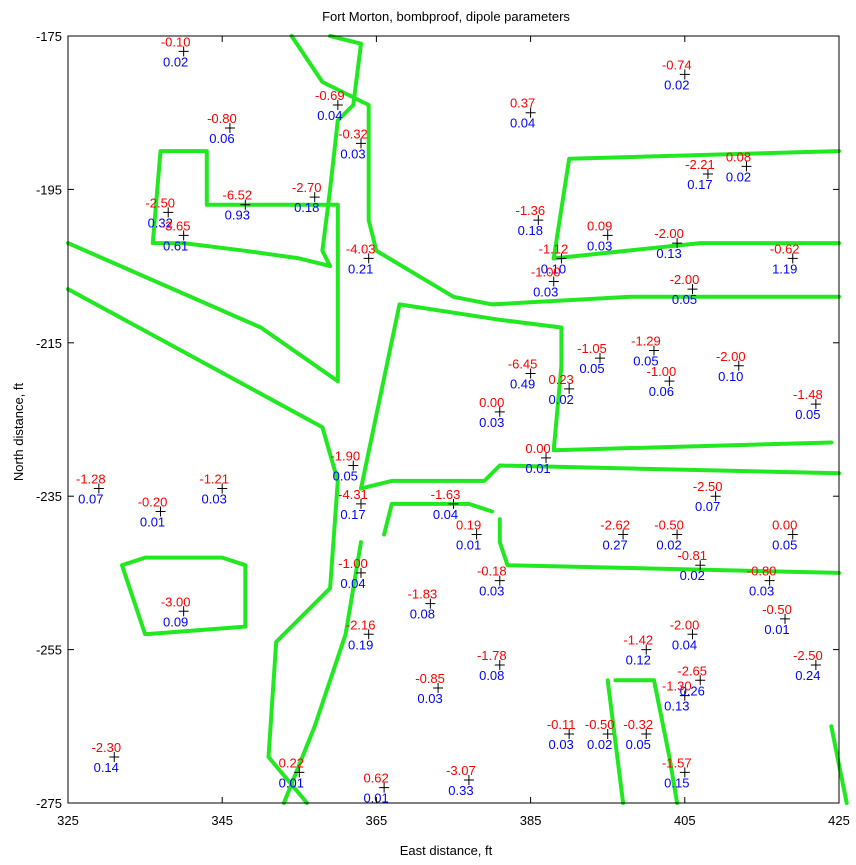 The height and width of the screenshot is (865, 856). I want to click on data-label-red-60: 0.62, so click(375, 778).